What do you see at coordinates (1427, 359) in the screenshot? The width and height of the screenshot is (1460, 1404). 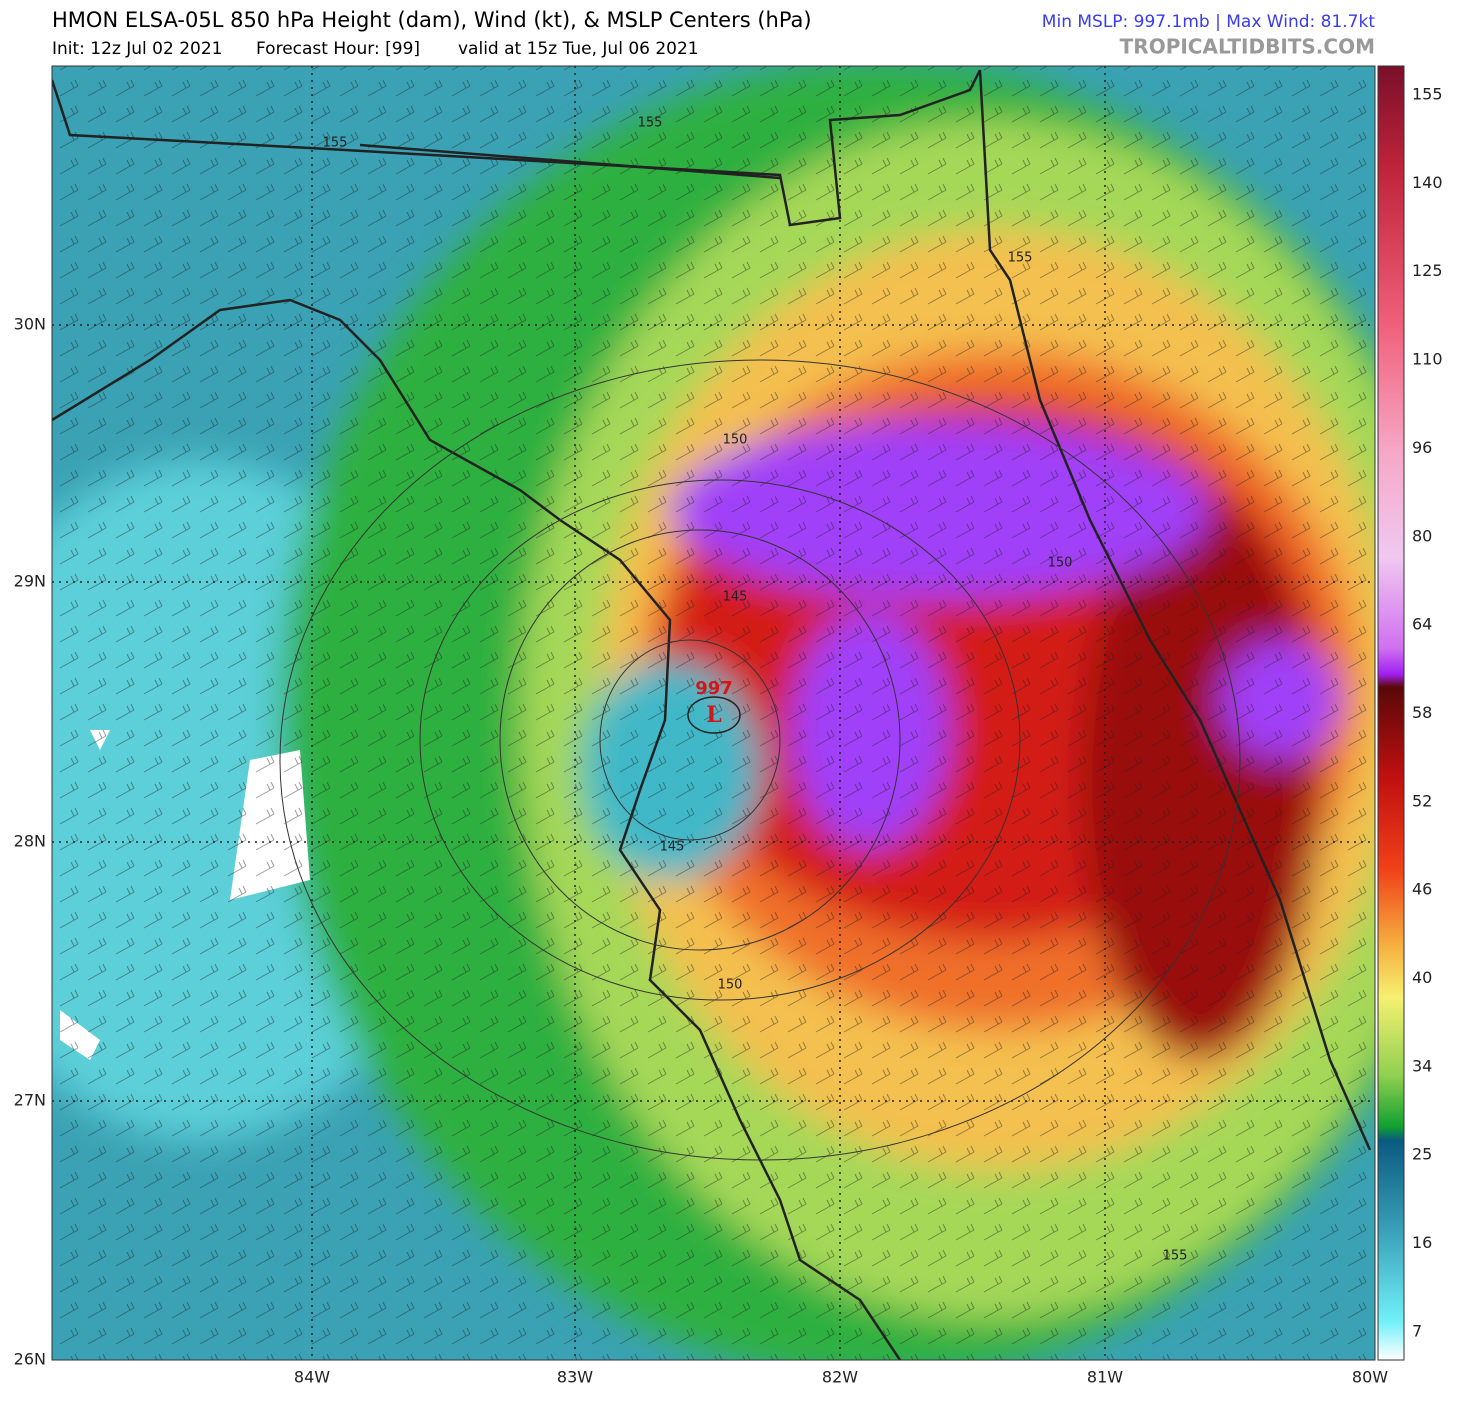 I see `colorbar-label: 110` at bounding box center [1427, 359].